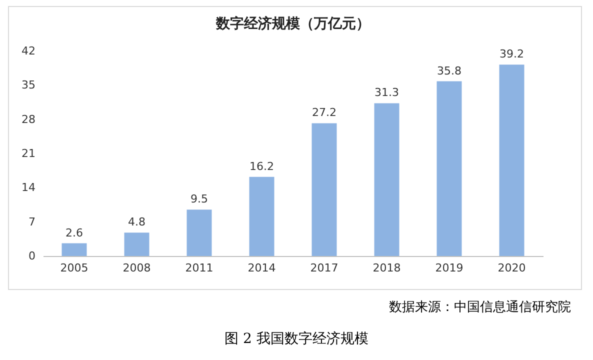  What do you see at coordinates (199, 199) in the screenshot?
I see `data-label: 9.5` at bounding box center [199, 199].